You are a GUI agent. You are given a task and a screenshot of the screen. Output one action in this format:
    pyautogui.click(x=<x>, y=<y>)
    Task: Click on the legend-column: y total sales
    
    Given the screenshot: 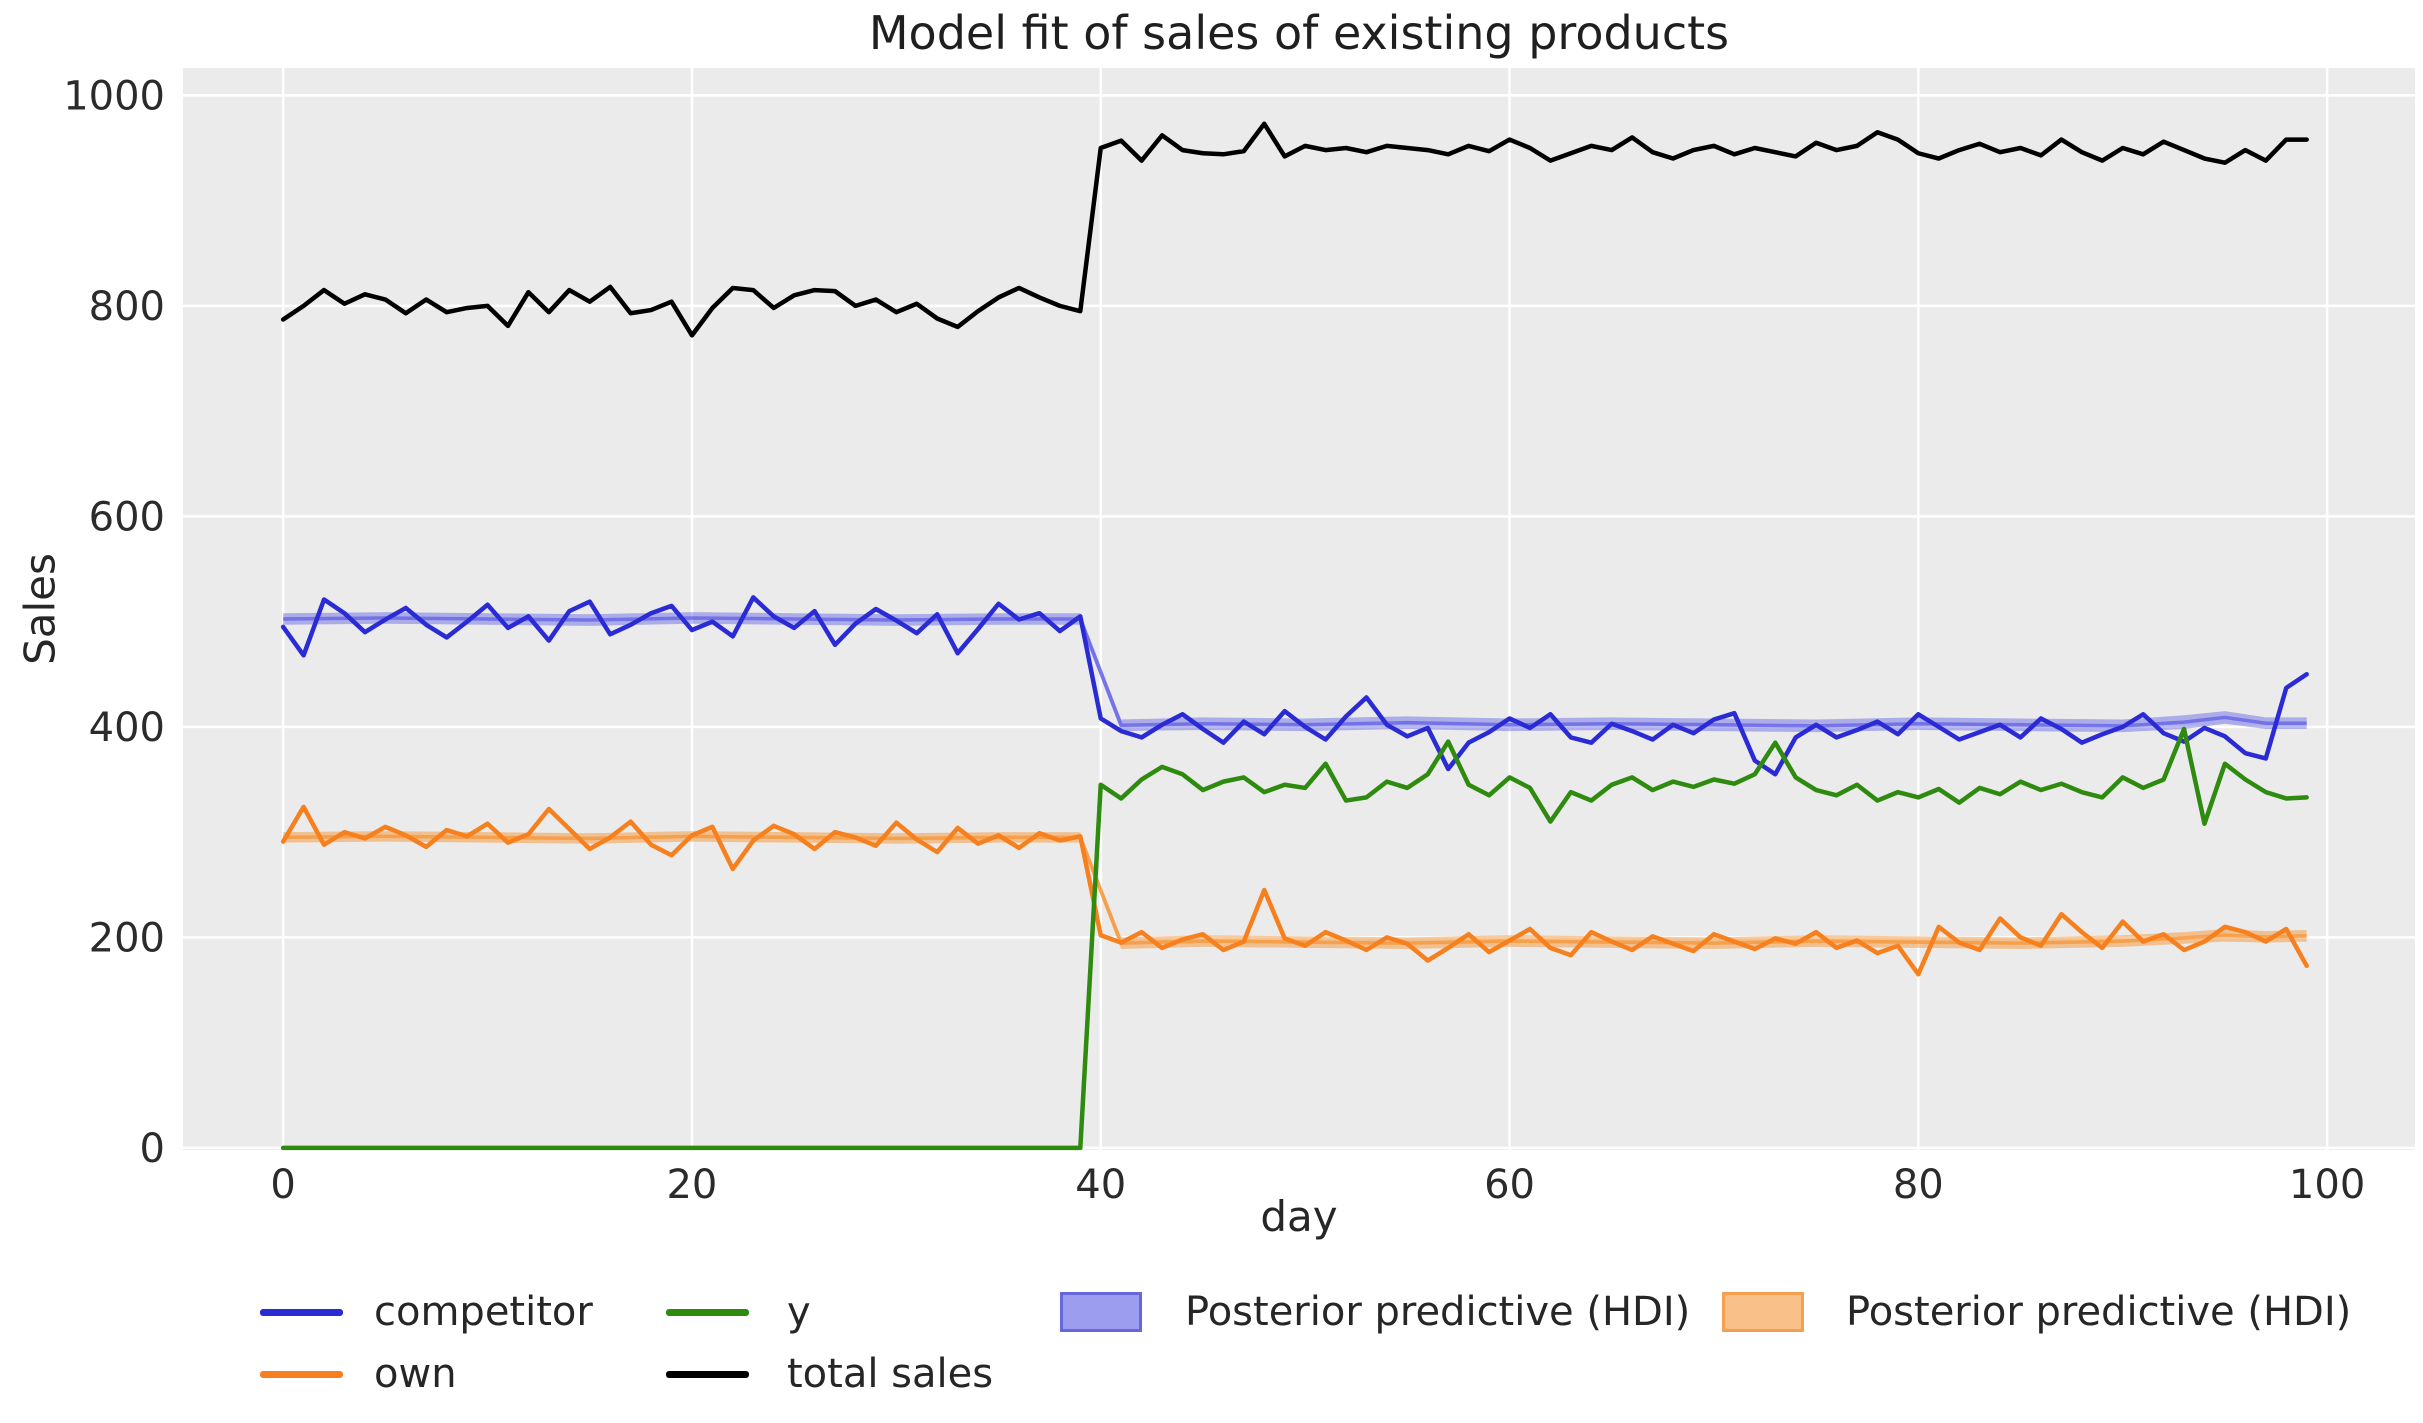 What is the action you would take?
    pyautogui.click(x=829, y=1343)
    